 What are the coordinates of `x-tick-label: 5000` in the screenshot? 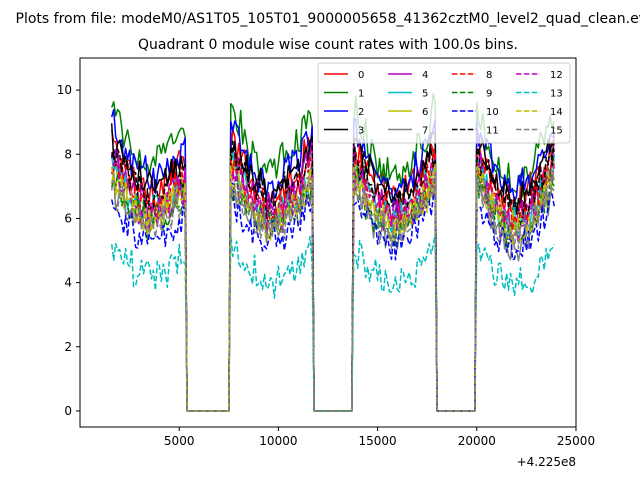 It's located at (179, 441).